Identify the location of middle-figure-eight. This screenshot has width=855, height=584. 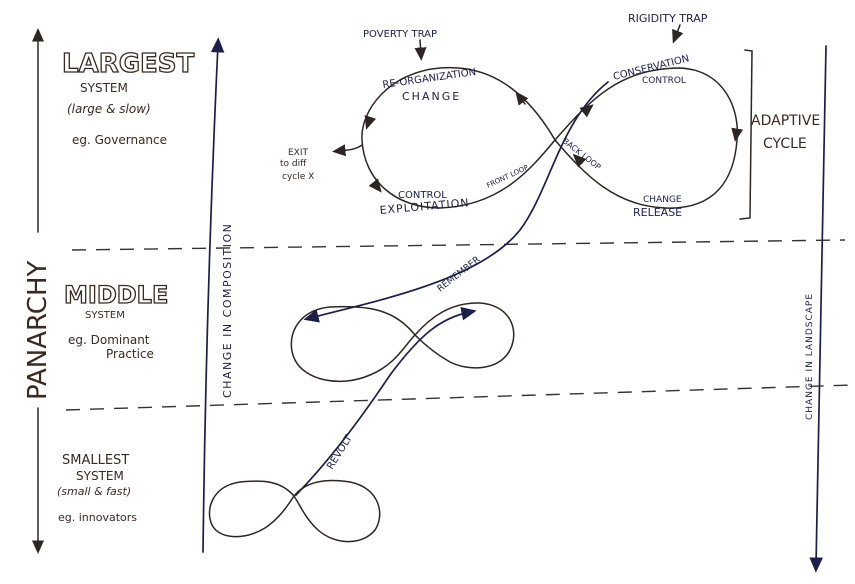
(402, 342).